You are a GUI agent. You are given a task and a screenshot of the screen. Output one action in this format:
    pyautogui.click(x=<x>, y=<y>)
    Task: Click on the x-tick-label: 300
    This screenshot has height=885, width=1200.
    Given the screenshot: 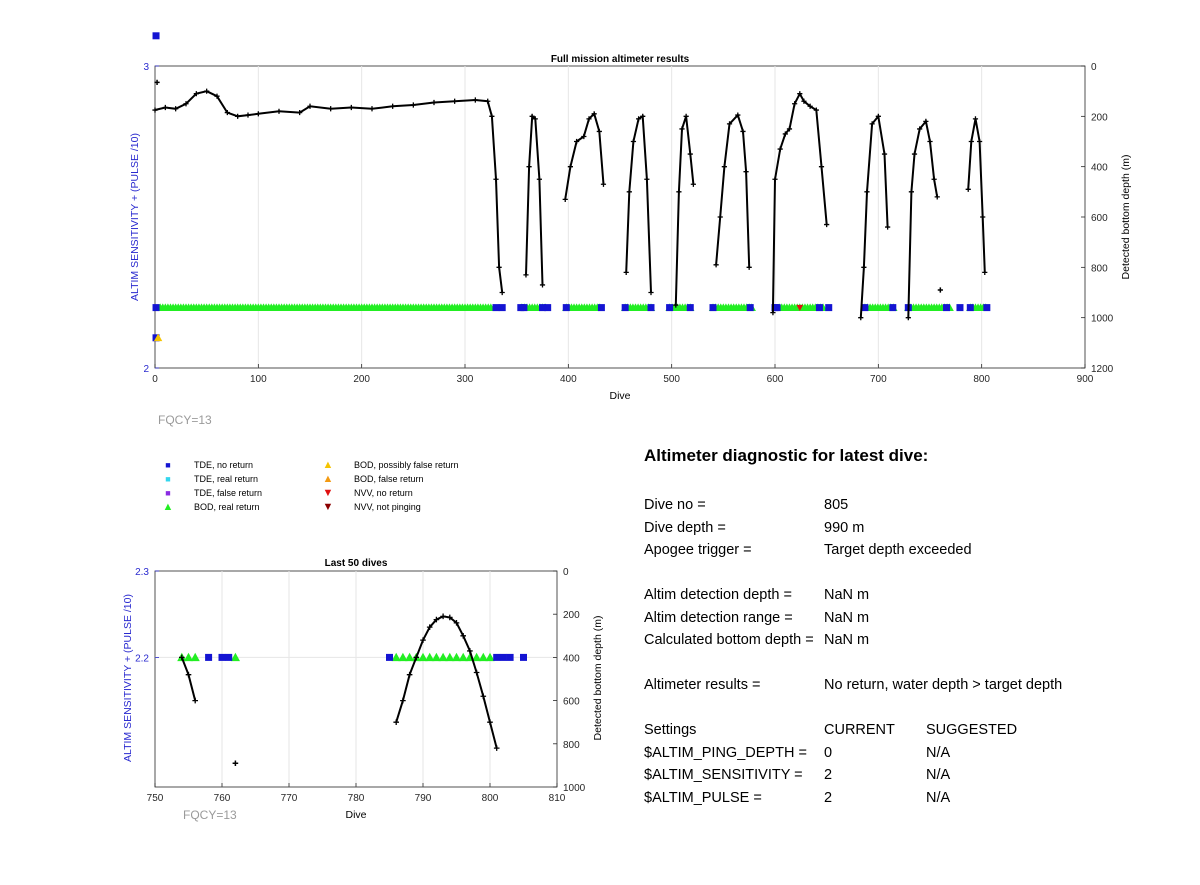 What is the action you would take?
    pyautogui.click(x=465, y=379)
    